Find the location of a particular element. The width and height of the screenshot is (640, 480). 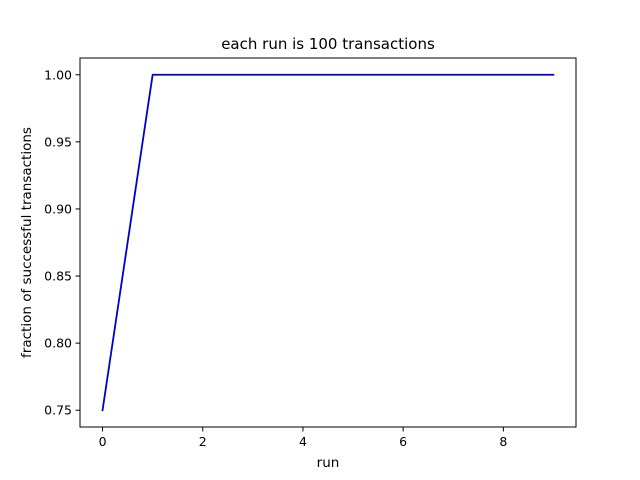

y-tick-label: 0.80 is located at coordinates (58, 343).